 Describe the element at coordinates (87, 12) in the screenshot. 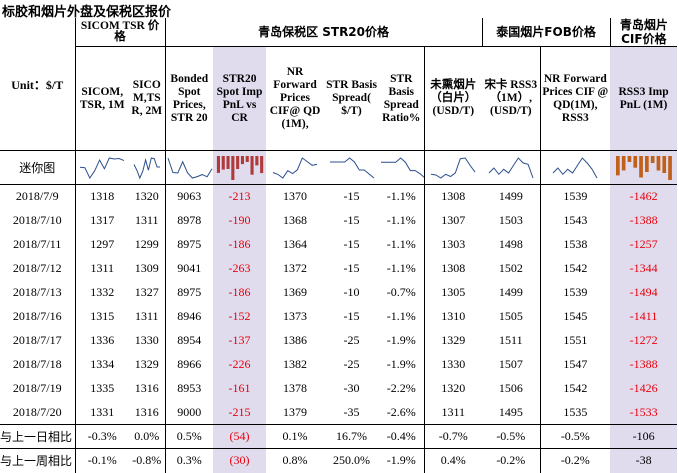

I see `page-title: 标胶和烟片外盘及保税区报价` at that location.